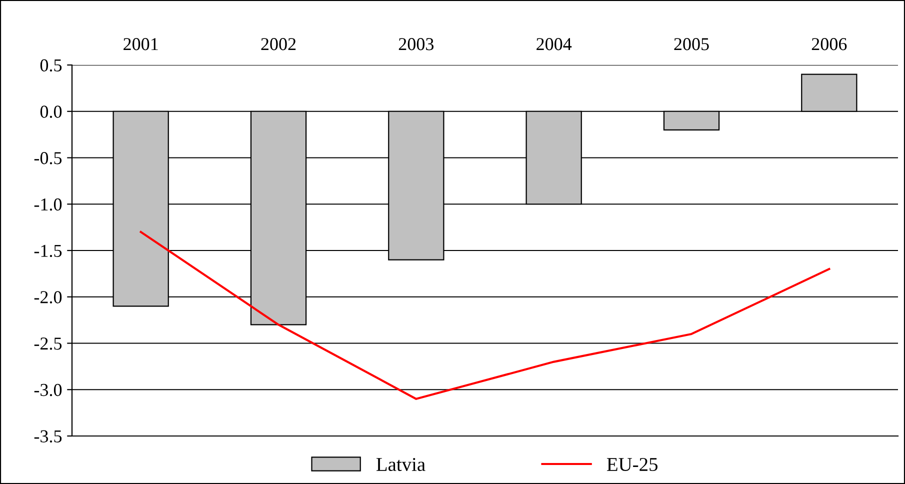  Describe the element at coordinates (51, 112) in the screenshot. I see `y-tick-label: 0.0` at that location.